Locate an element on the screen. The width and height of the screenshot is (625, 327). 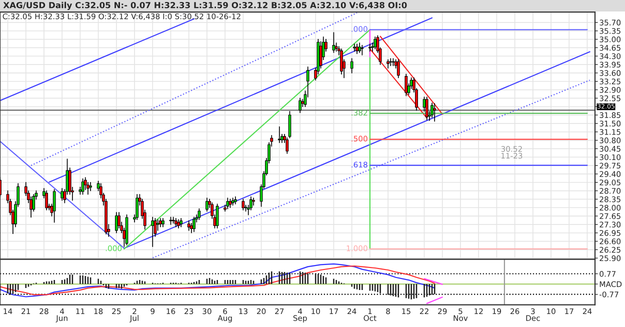
chart-title: XAG/USD Daily C:32.05 N:- 0.07 H:32.33 L:31.59 O:32.12 B:32.05 A:32.10 V:6,438 OI:0 is located at coordinates (205, 6).